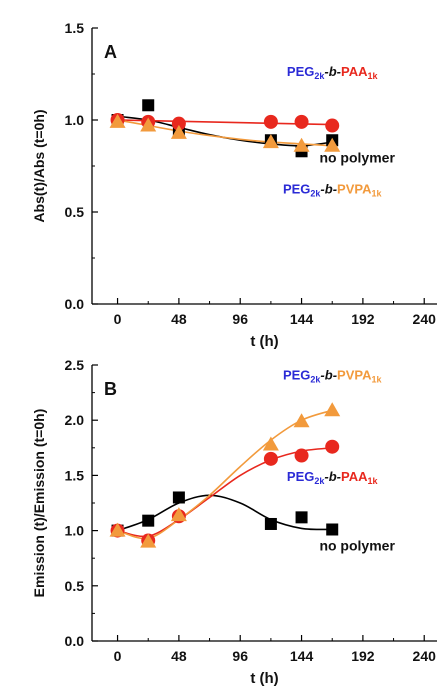 Image resolution: width=447 pixels, height=698 pixels. Describe the element at coordinates (75, 365) in the screenshot. I see `y-tick-label: 2.5` at that location.